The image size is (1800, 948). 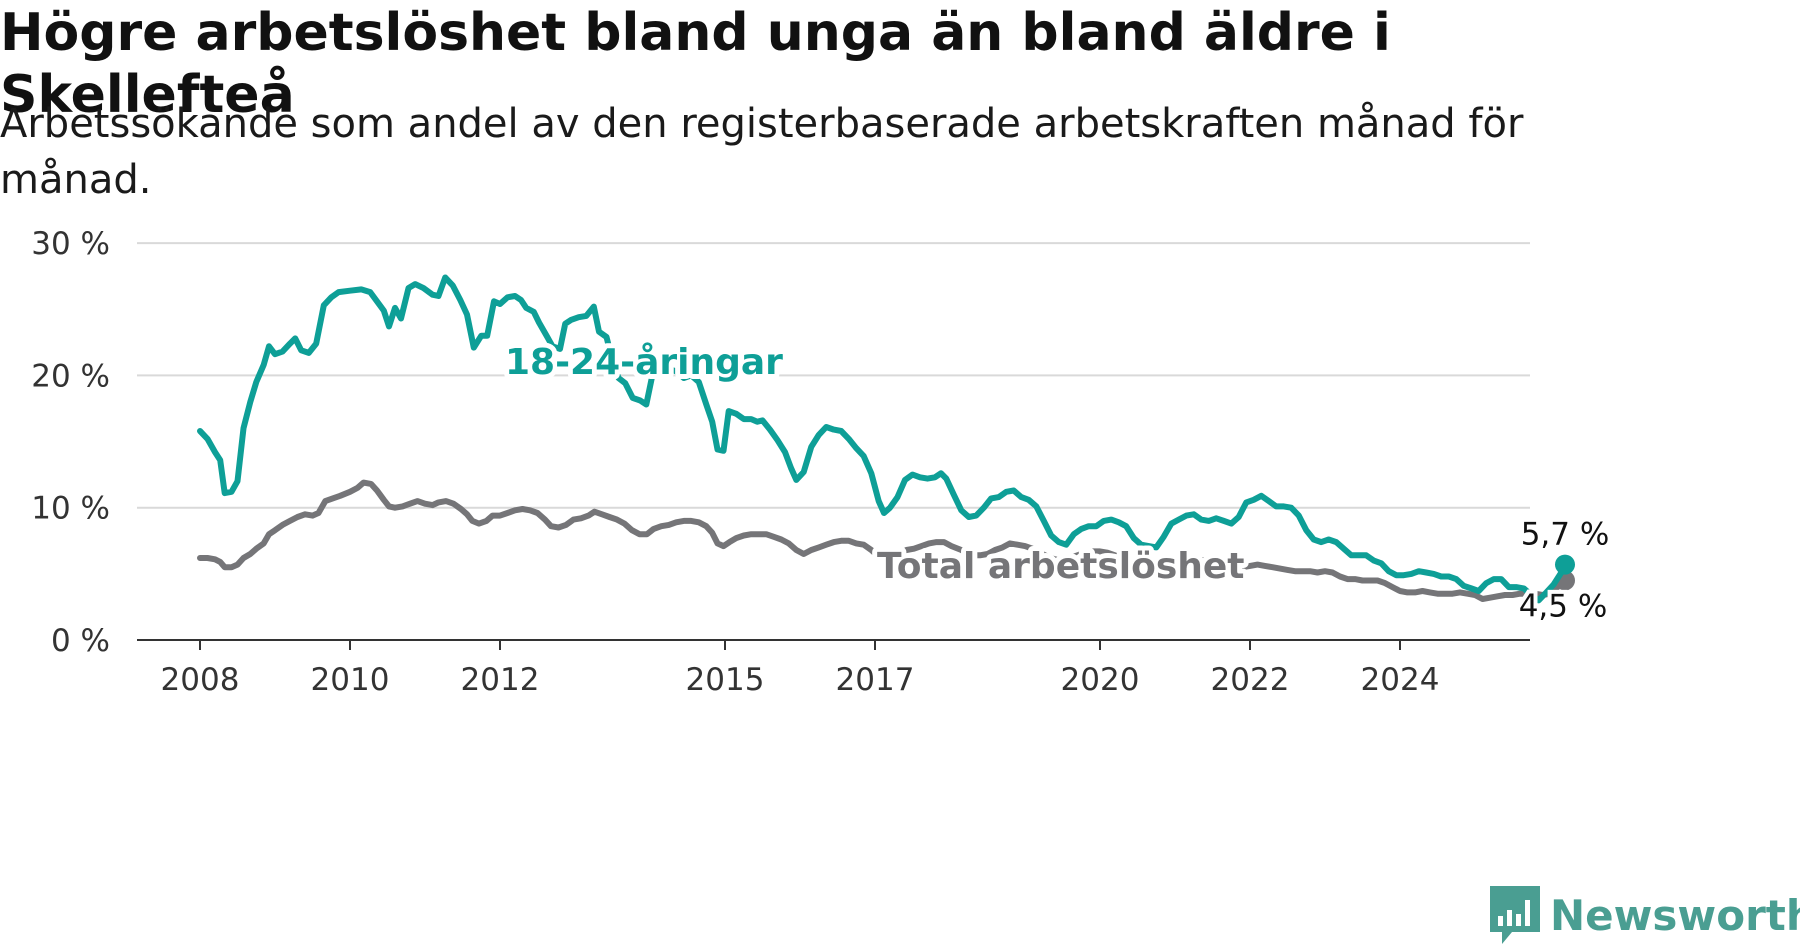 What do you see at coordinates (875, 680) in the screenshot?
I see `x-tick-label: 2017` at bounding box center [875, 680].